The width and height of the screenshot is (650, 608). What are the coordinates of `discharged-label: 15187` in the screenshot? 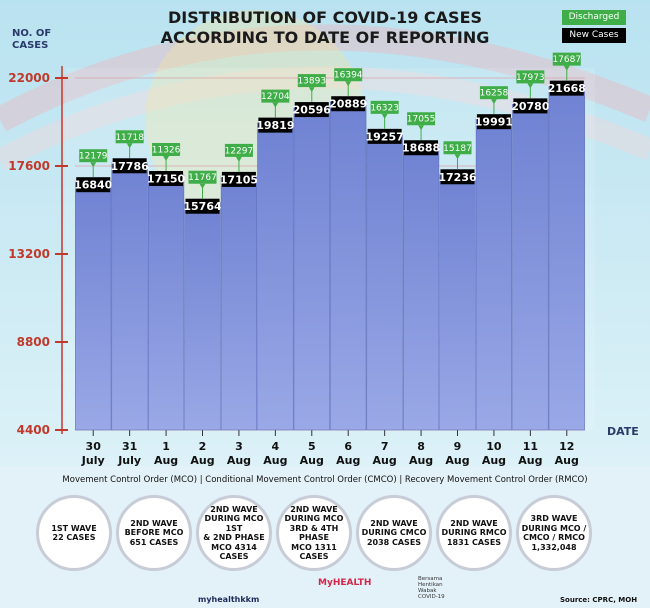 It's located at (457, 149).